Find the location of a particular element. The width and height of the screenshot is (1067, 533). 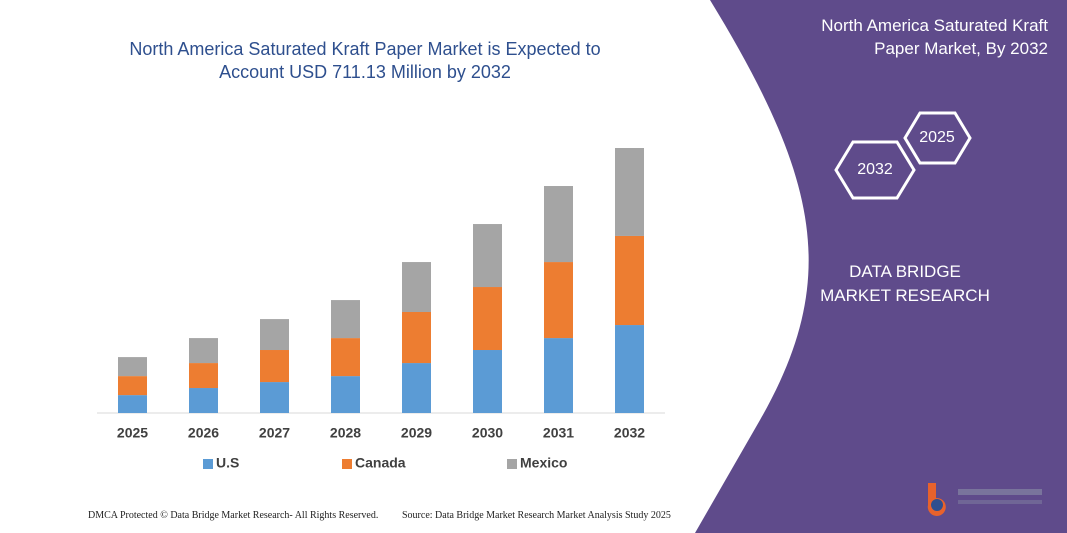

hexagon-label: 2025 is located at coordinates (937, 137).